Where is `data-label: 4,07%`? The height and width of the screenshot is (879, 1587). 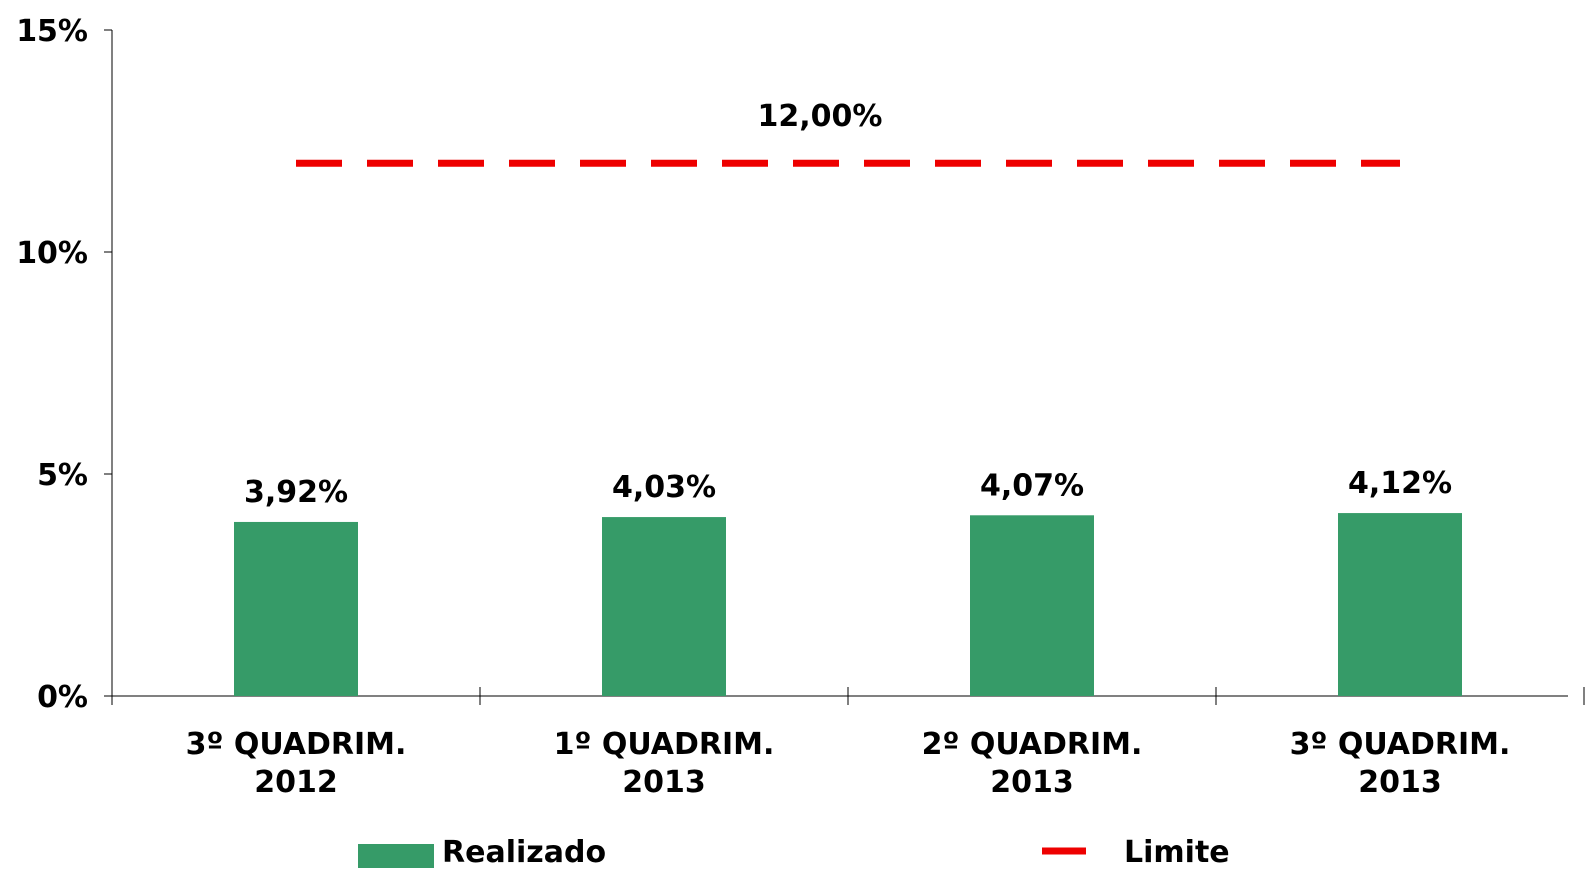
data-label: 4,07% is located at coordinates (1032, 485).